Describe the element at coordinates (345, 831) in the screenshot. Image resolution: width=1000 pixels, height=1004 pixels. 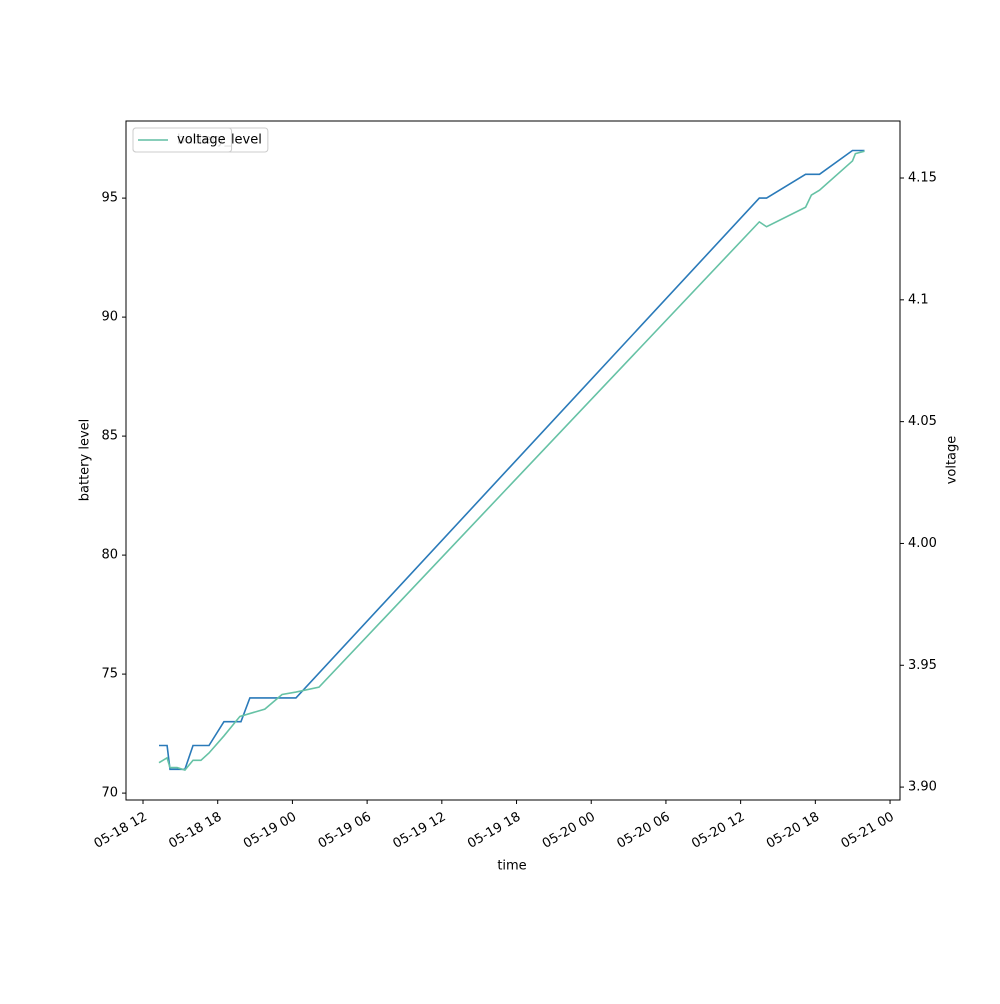
I see `x-tick-label: 05-19 06` at that location.